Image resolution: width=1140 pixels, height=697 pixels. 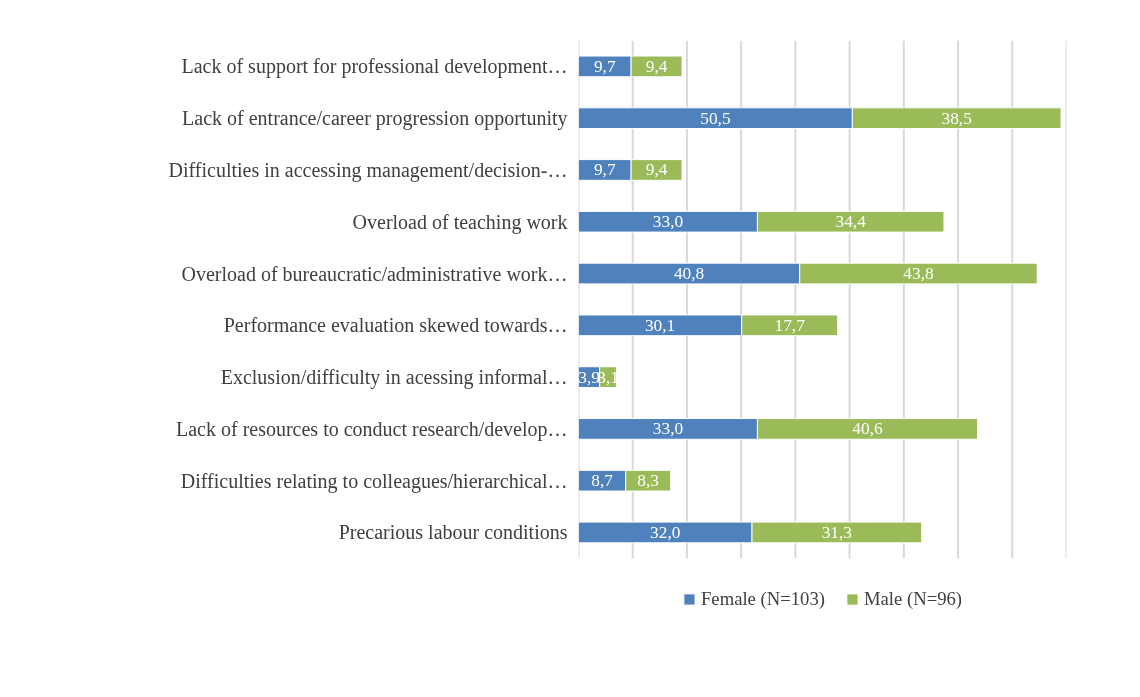 What do you see at coordinates (660, 325) in the screenshot?
I see `data-label: 30,1` at bounding box center [660, 325].